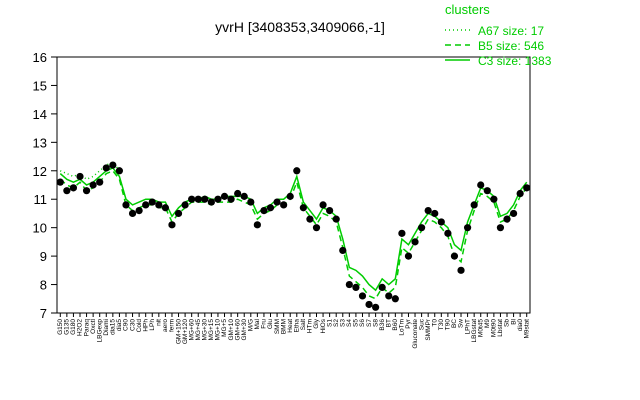  Describe the element at coordinates (362, 323) in the screenshot. I see `x-tick-label: S6` at that location.